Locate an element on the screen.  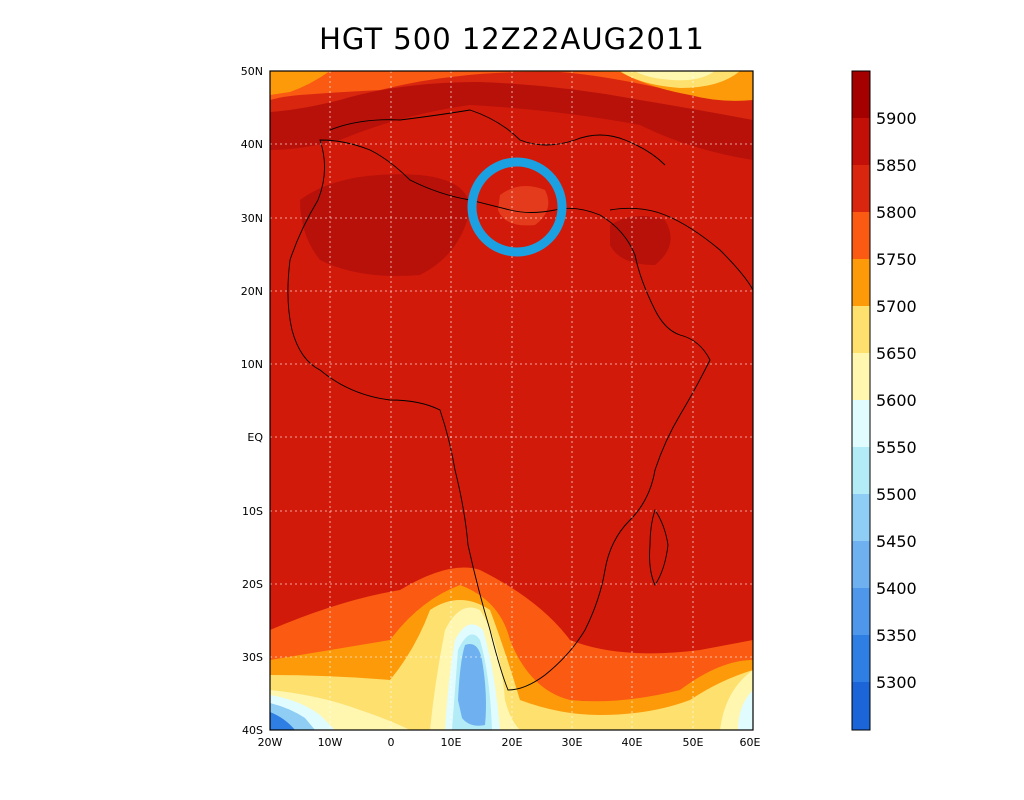
lon-label: 0 is located at coordinates (391, 742).